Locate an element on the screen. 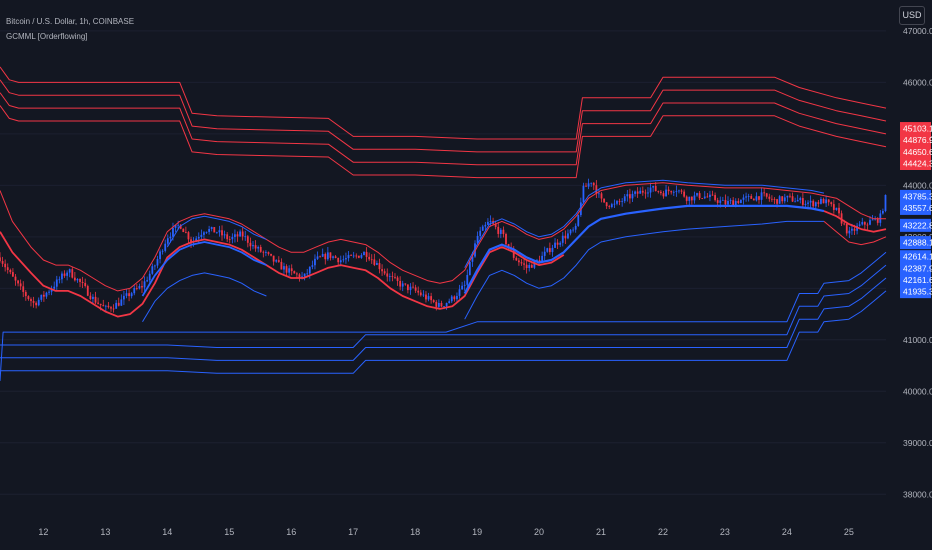  svg-text: 43557.67 is located at coordinates (917, 208).